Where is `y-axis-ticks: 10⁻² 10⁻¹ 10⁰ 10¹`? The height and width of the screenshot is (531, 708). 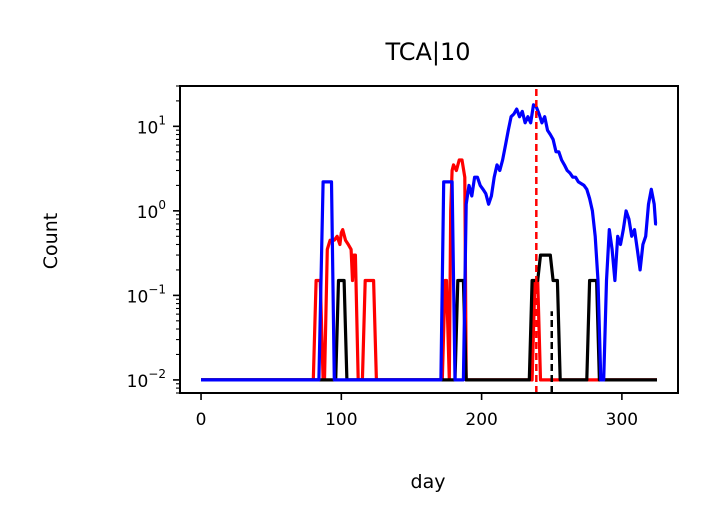
y-axis-ticks: 10⁻² 10⁻¹ 10⁰ 10¹ is located at coordinates (153, 239).